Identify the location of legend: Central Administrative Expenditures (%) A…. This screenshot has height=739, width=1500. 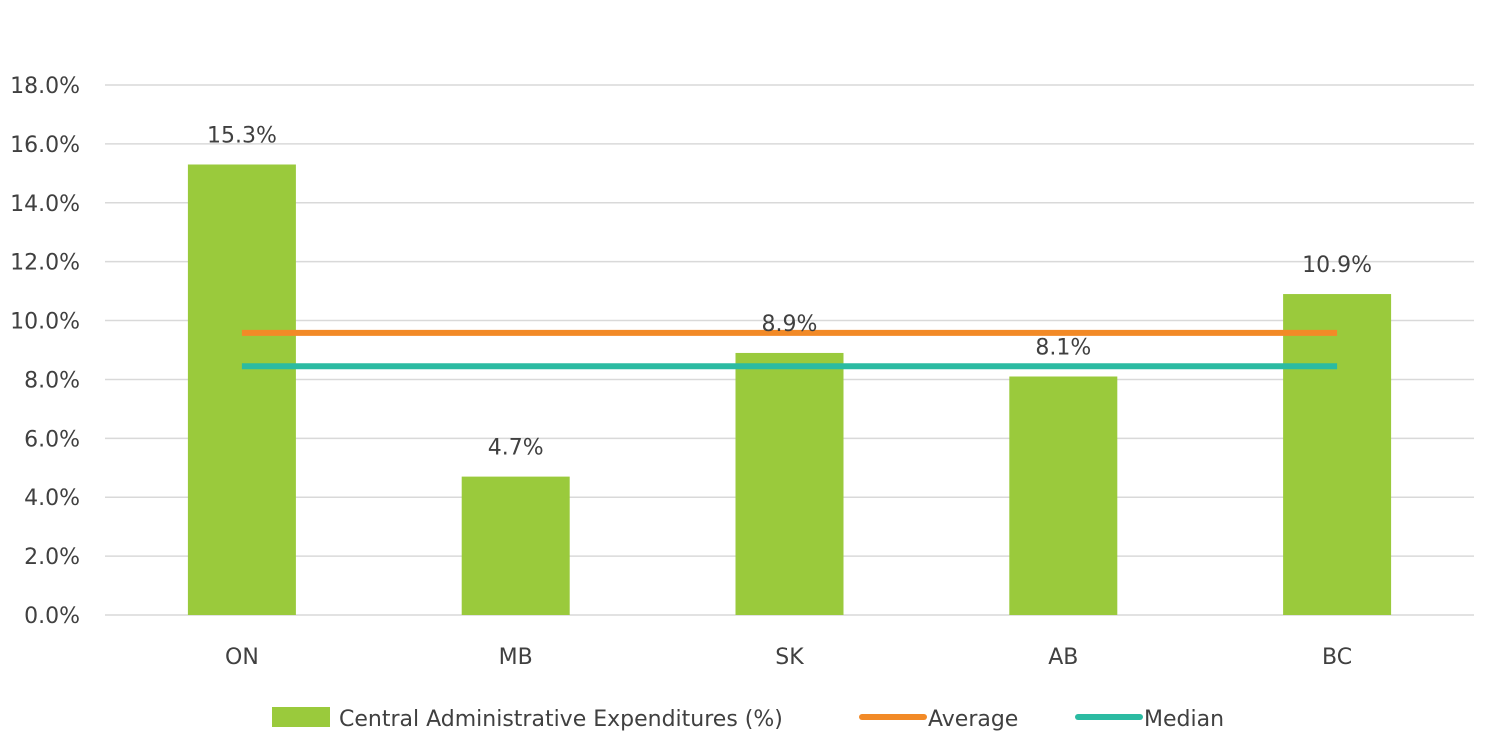
(748, 719).